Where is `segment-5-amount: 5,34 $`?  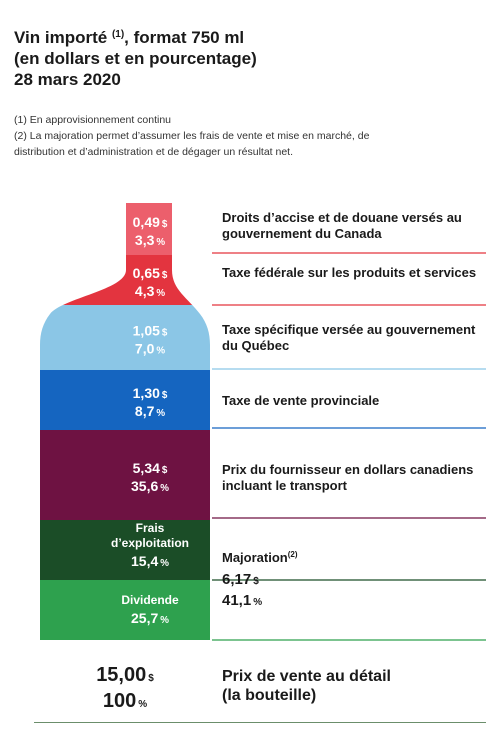
segment-5-amount: 5,34 $ is located at coordinates (150, 468).